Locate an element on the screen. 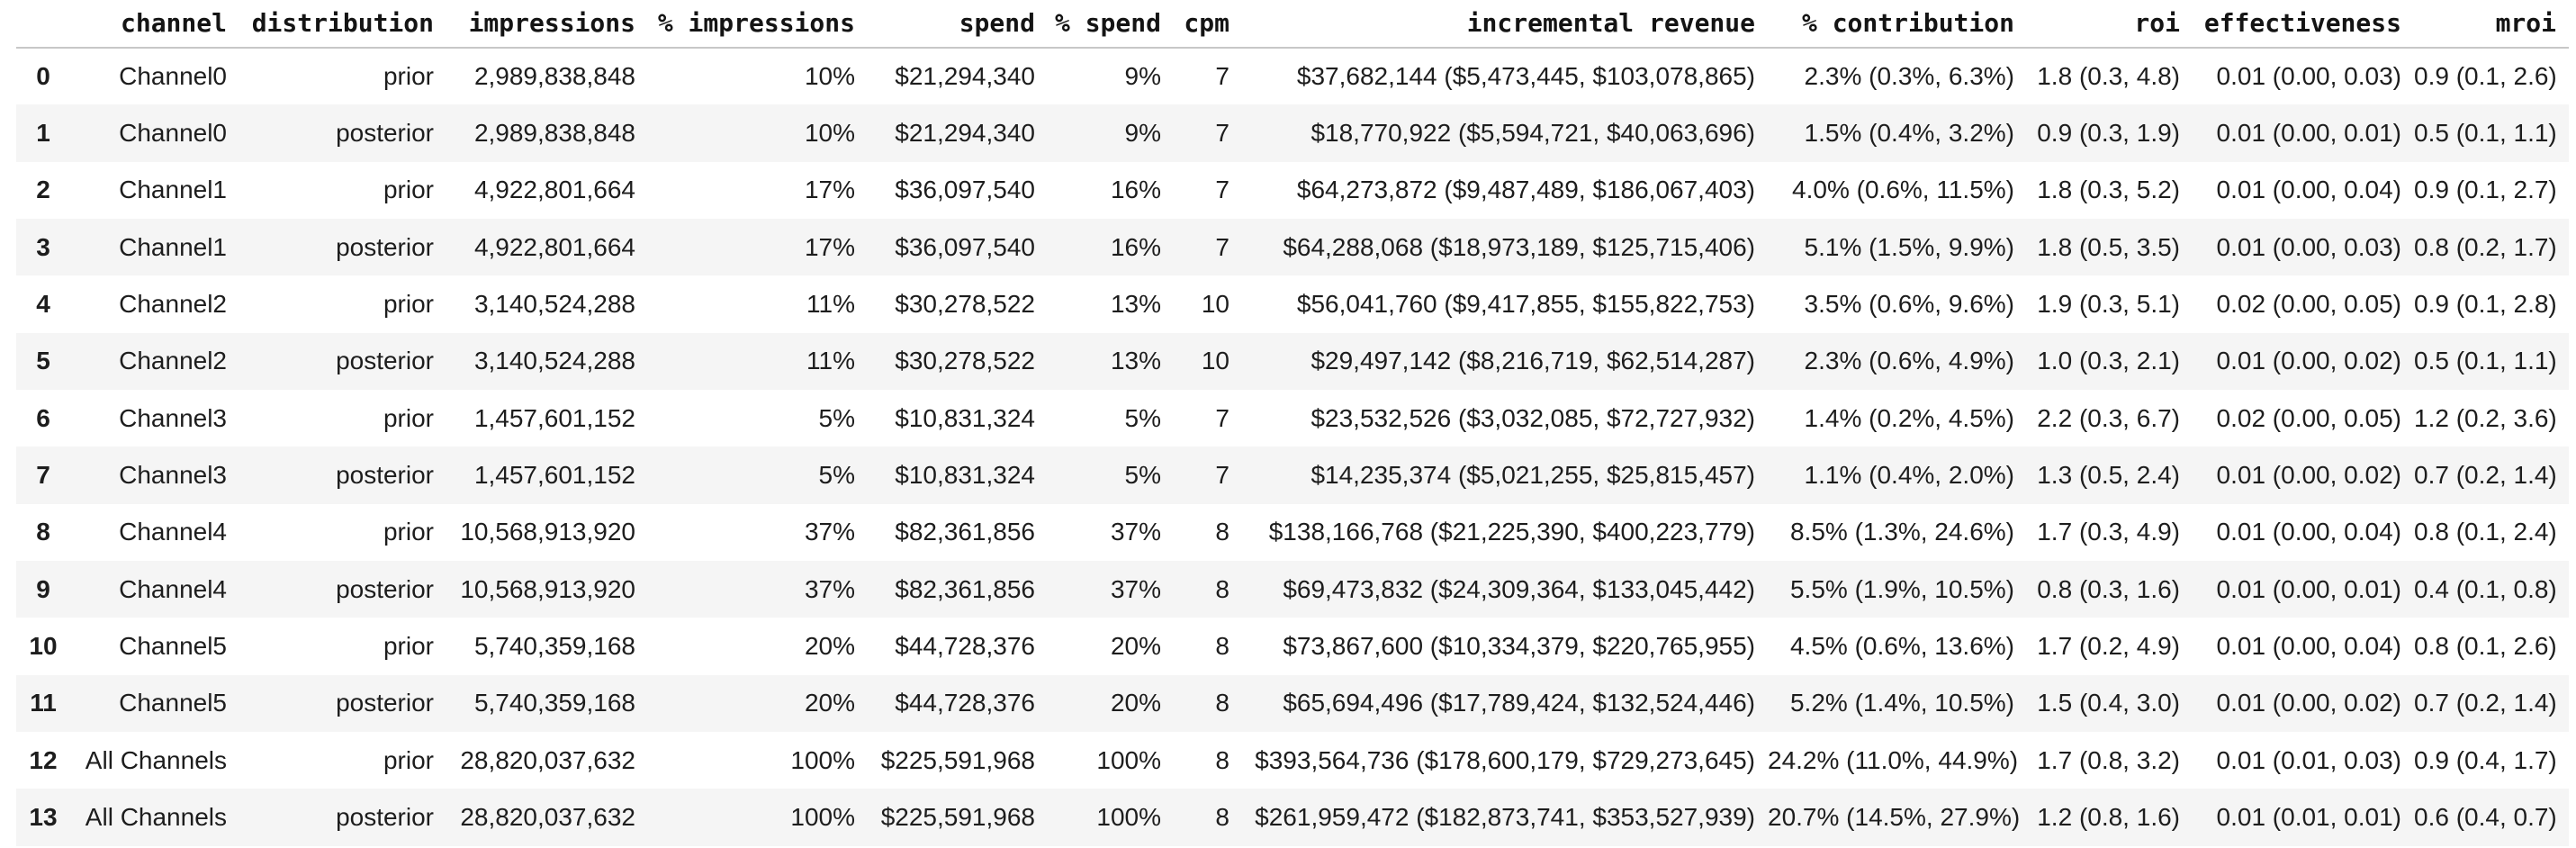 This screenshot has height=848, width=2576. cell-roi: 0.9 (0.3, 1.9) is located at coordinates (2108, 133).